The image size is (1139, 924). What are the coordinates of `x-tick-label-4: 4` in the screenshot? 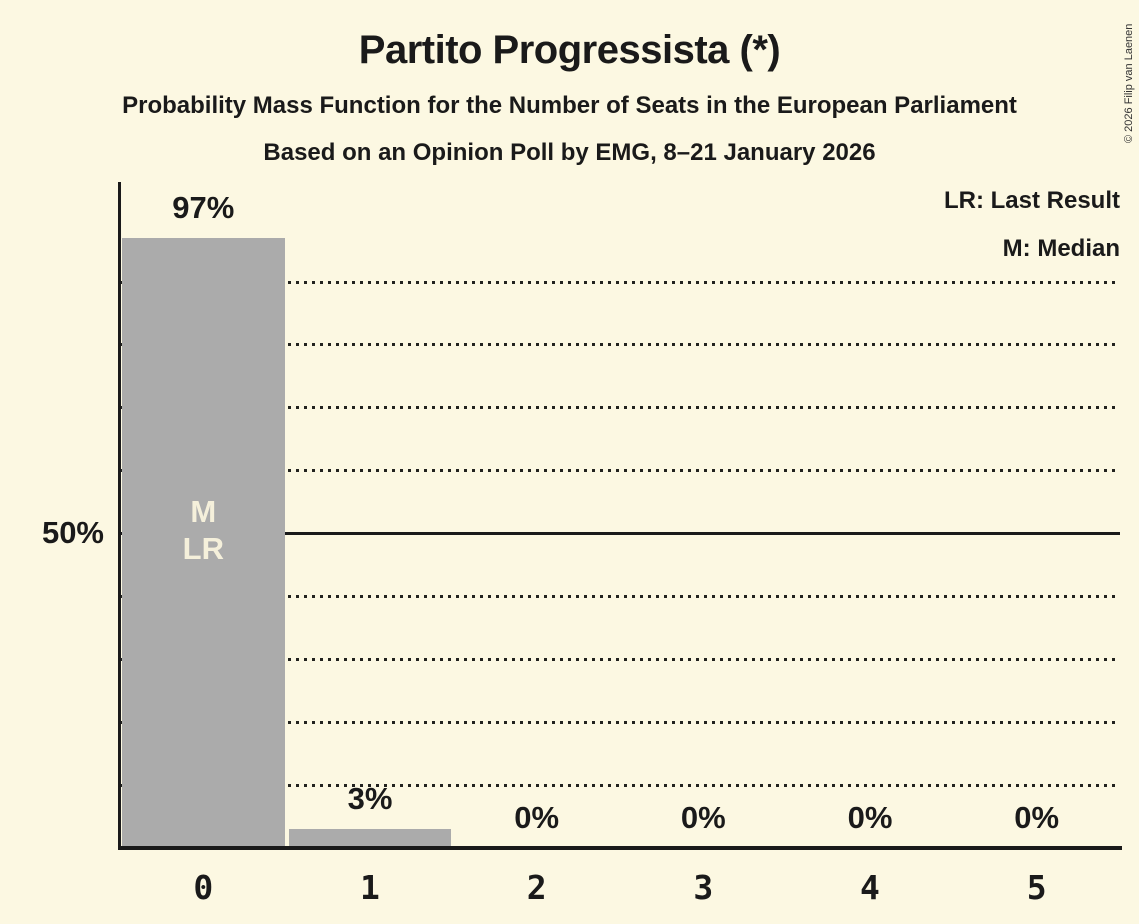 It's located at (870, 887).